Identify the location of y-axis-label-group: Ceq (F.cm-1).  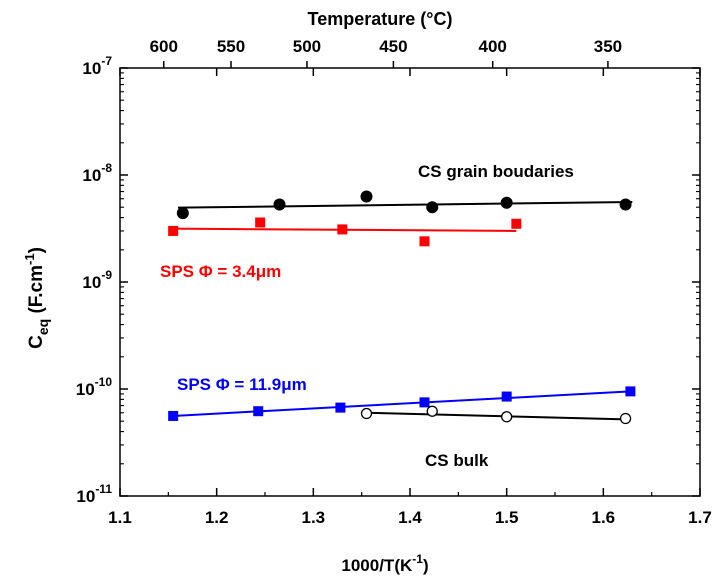
(36, 298).